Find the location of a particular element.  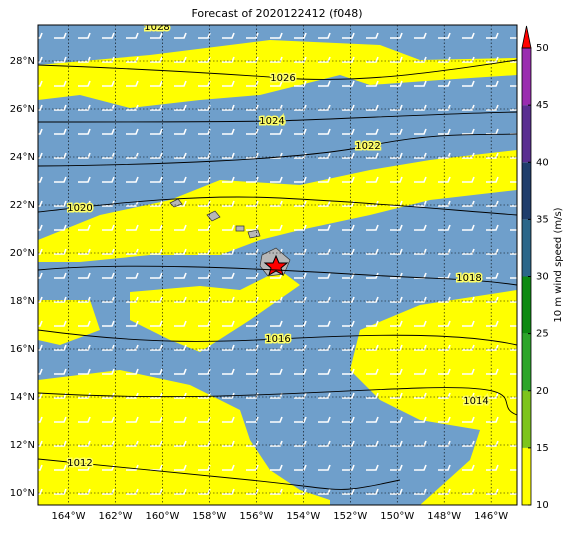

y-tick-label: 16°N is located at coordinates (22, 349).